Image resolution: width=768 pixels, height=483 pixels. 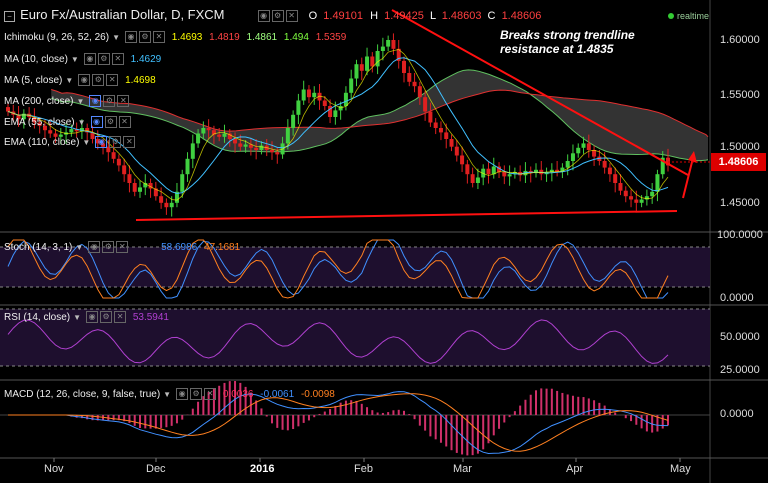 I want to click on indicator-label: EMA (110, close), so click(x=42, y=142).